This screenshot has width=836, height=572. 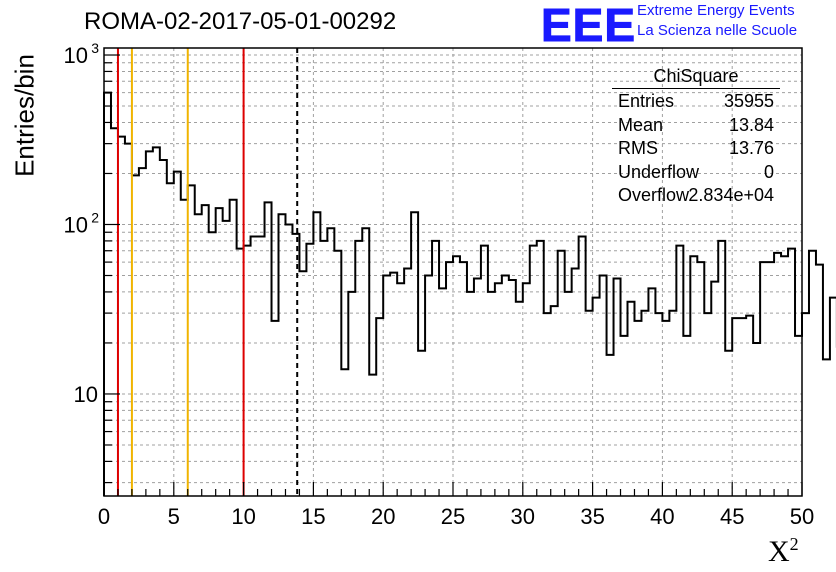 I want to click on logo-line-2: La Scienza nelle Scuole, so click(x=717, y=30).